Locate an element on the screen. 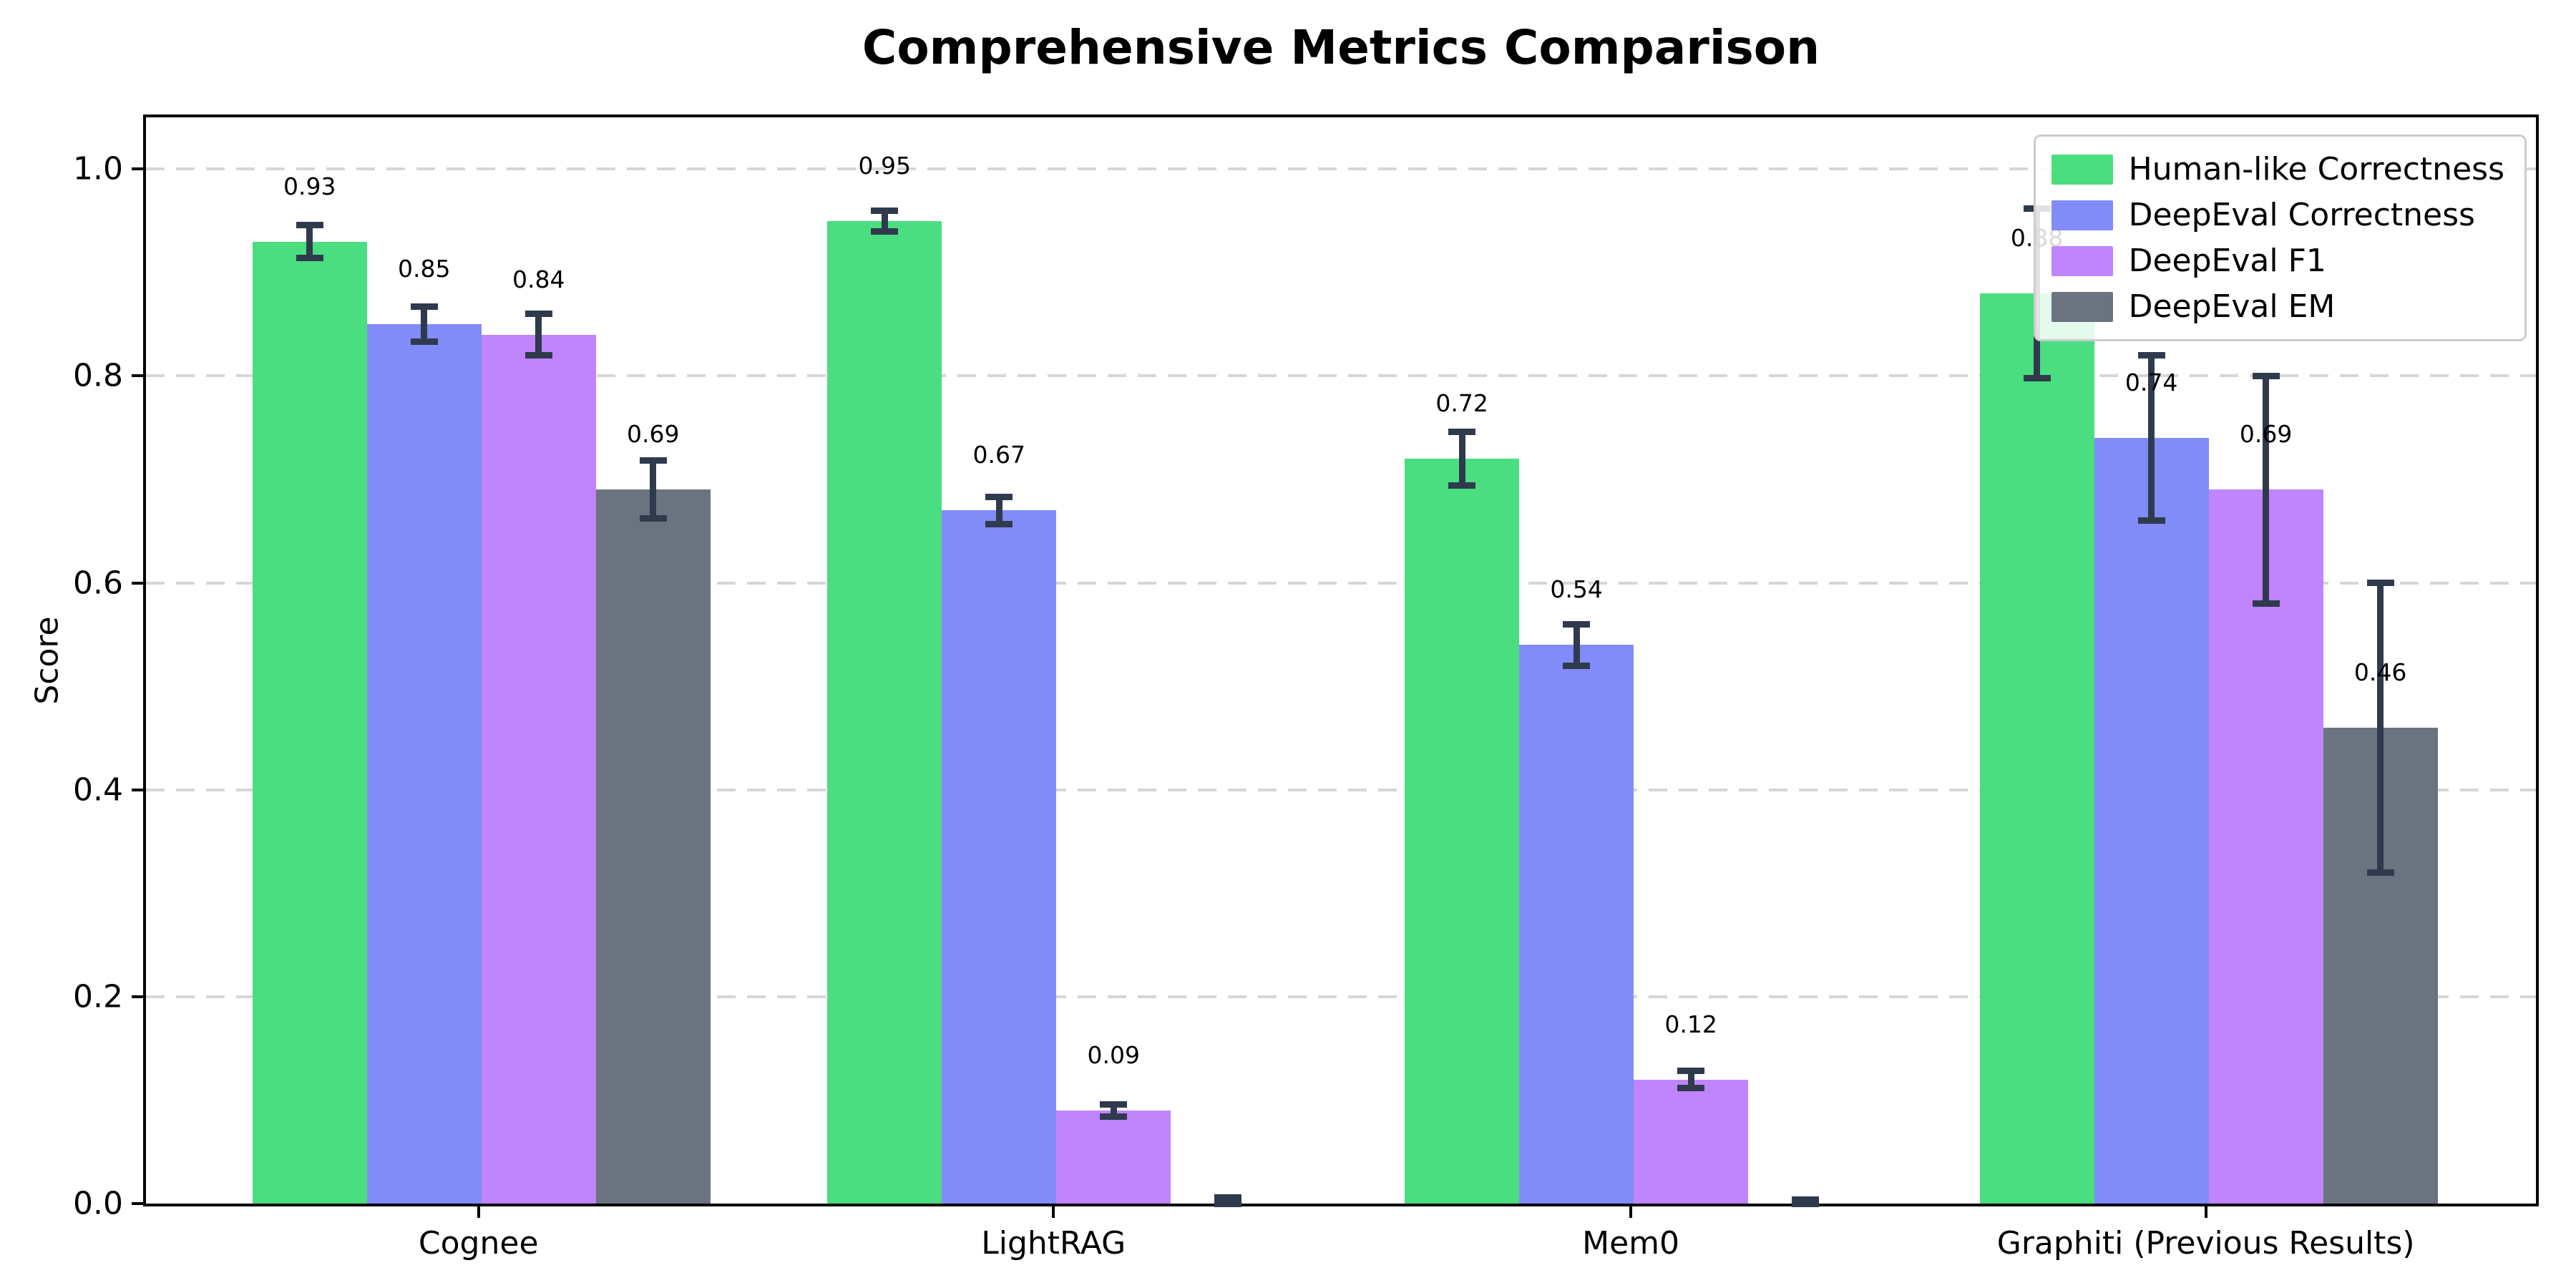  legend-label: DeepEval EM is located at coordinates (2232, 306).